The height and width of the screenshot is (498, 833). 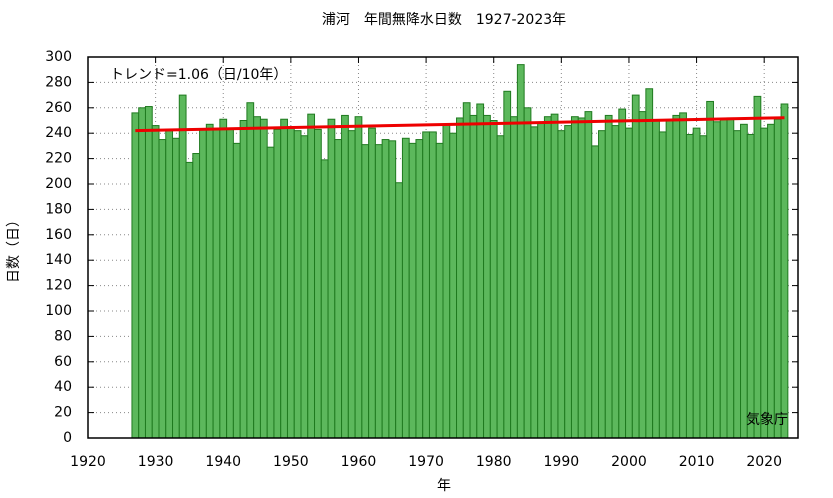 What do you see at coordinates (444, 20) in the screenshot?
I see `chart-title: 浦河 年間無降水日数 1927-2023年` at bounding box center [444, 20].